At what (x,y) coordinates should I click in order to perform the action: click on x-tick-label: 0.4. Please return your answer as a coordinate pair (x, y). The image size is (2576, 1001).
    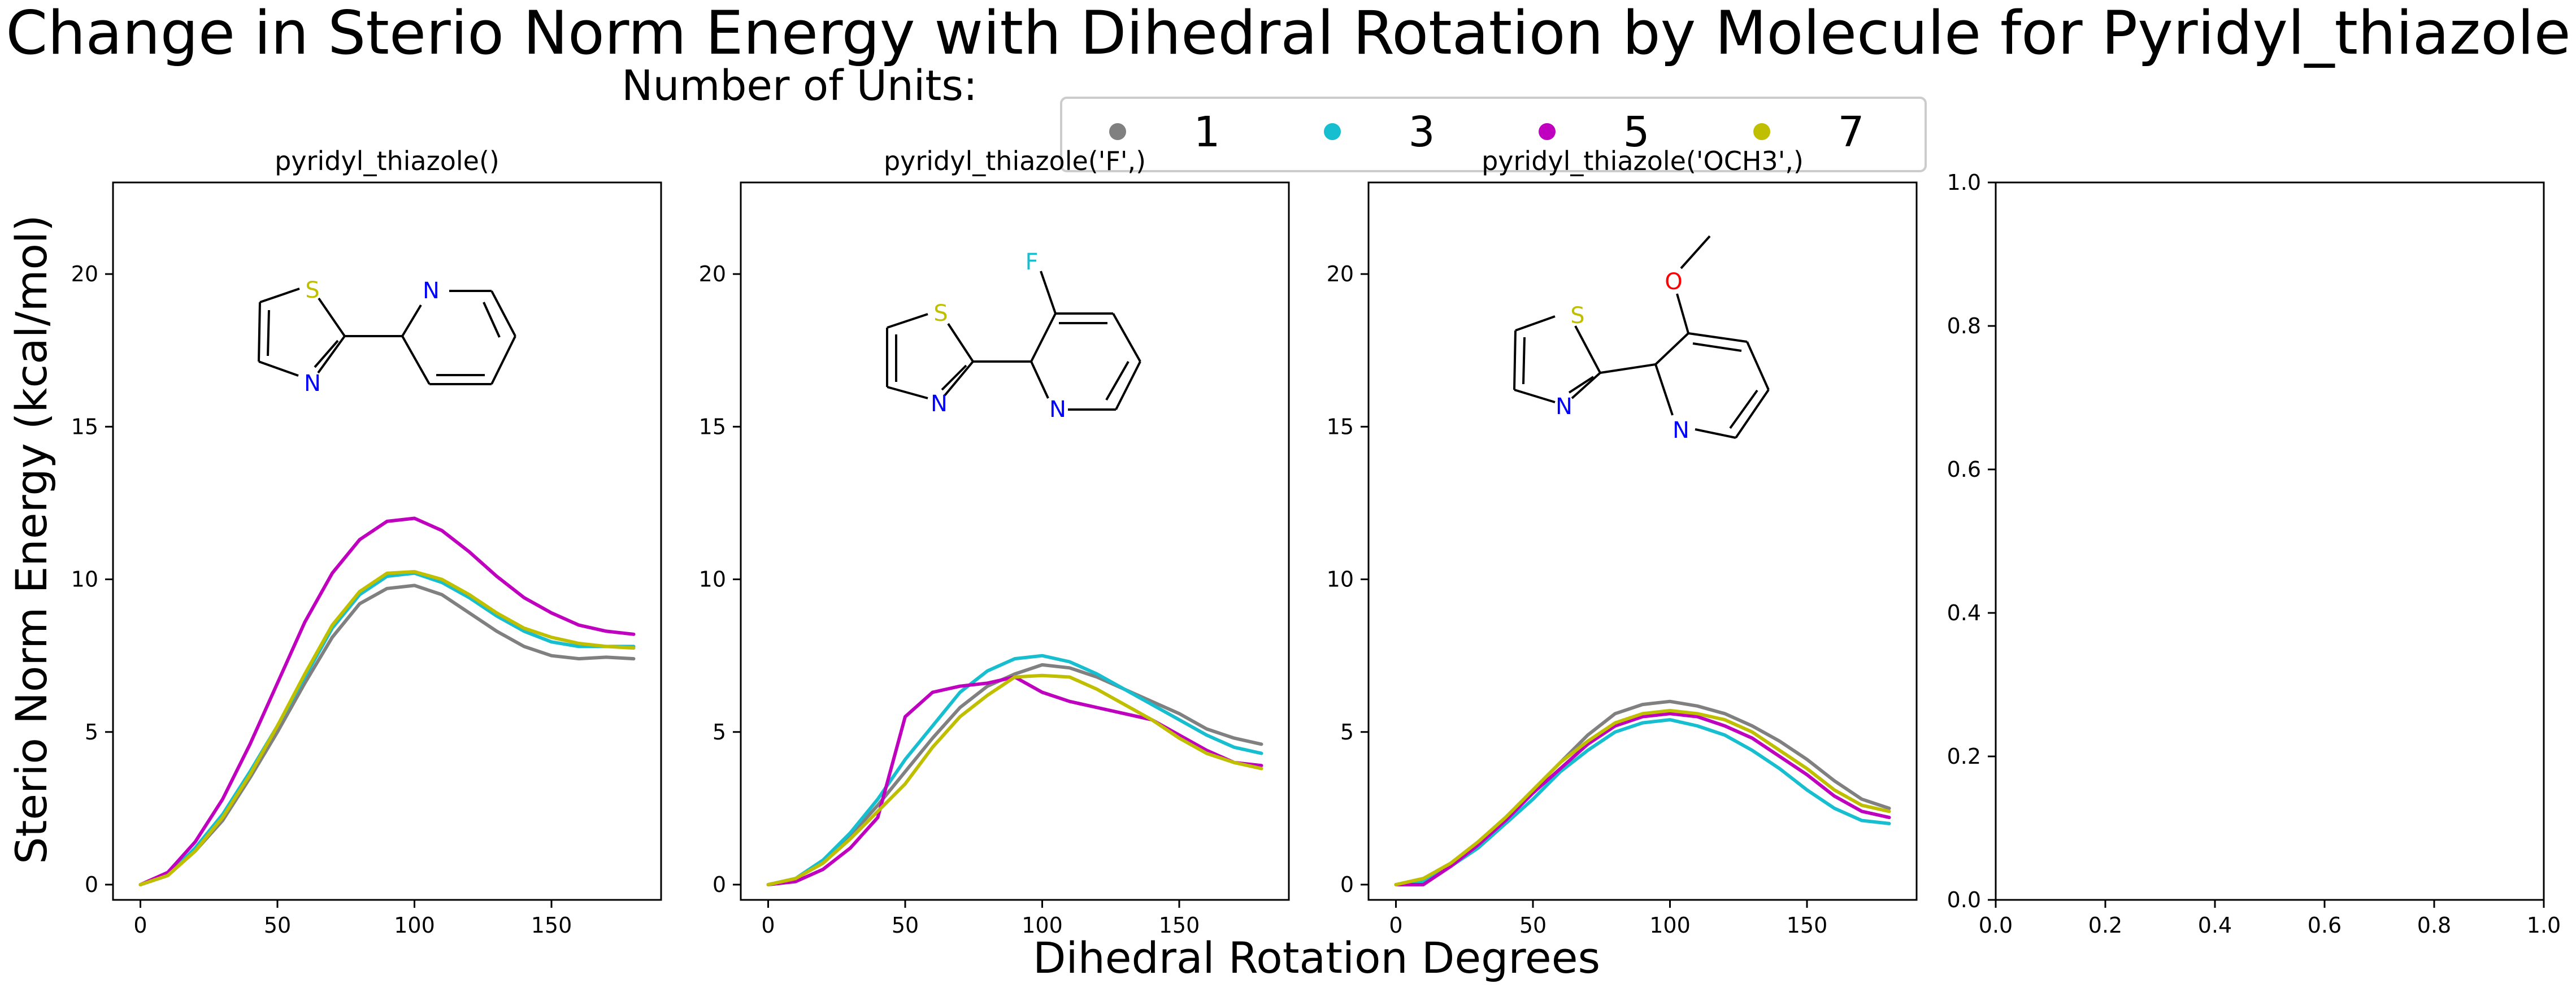
    Looking at the image, I should click on (2215, 925).